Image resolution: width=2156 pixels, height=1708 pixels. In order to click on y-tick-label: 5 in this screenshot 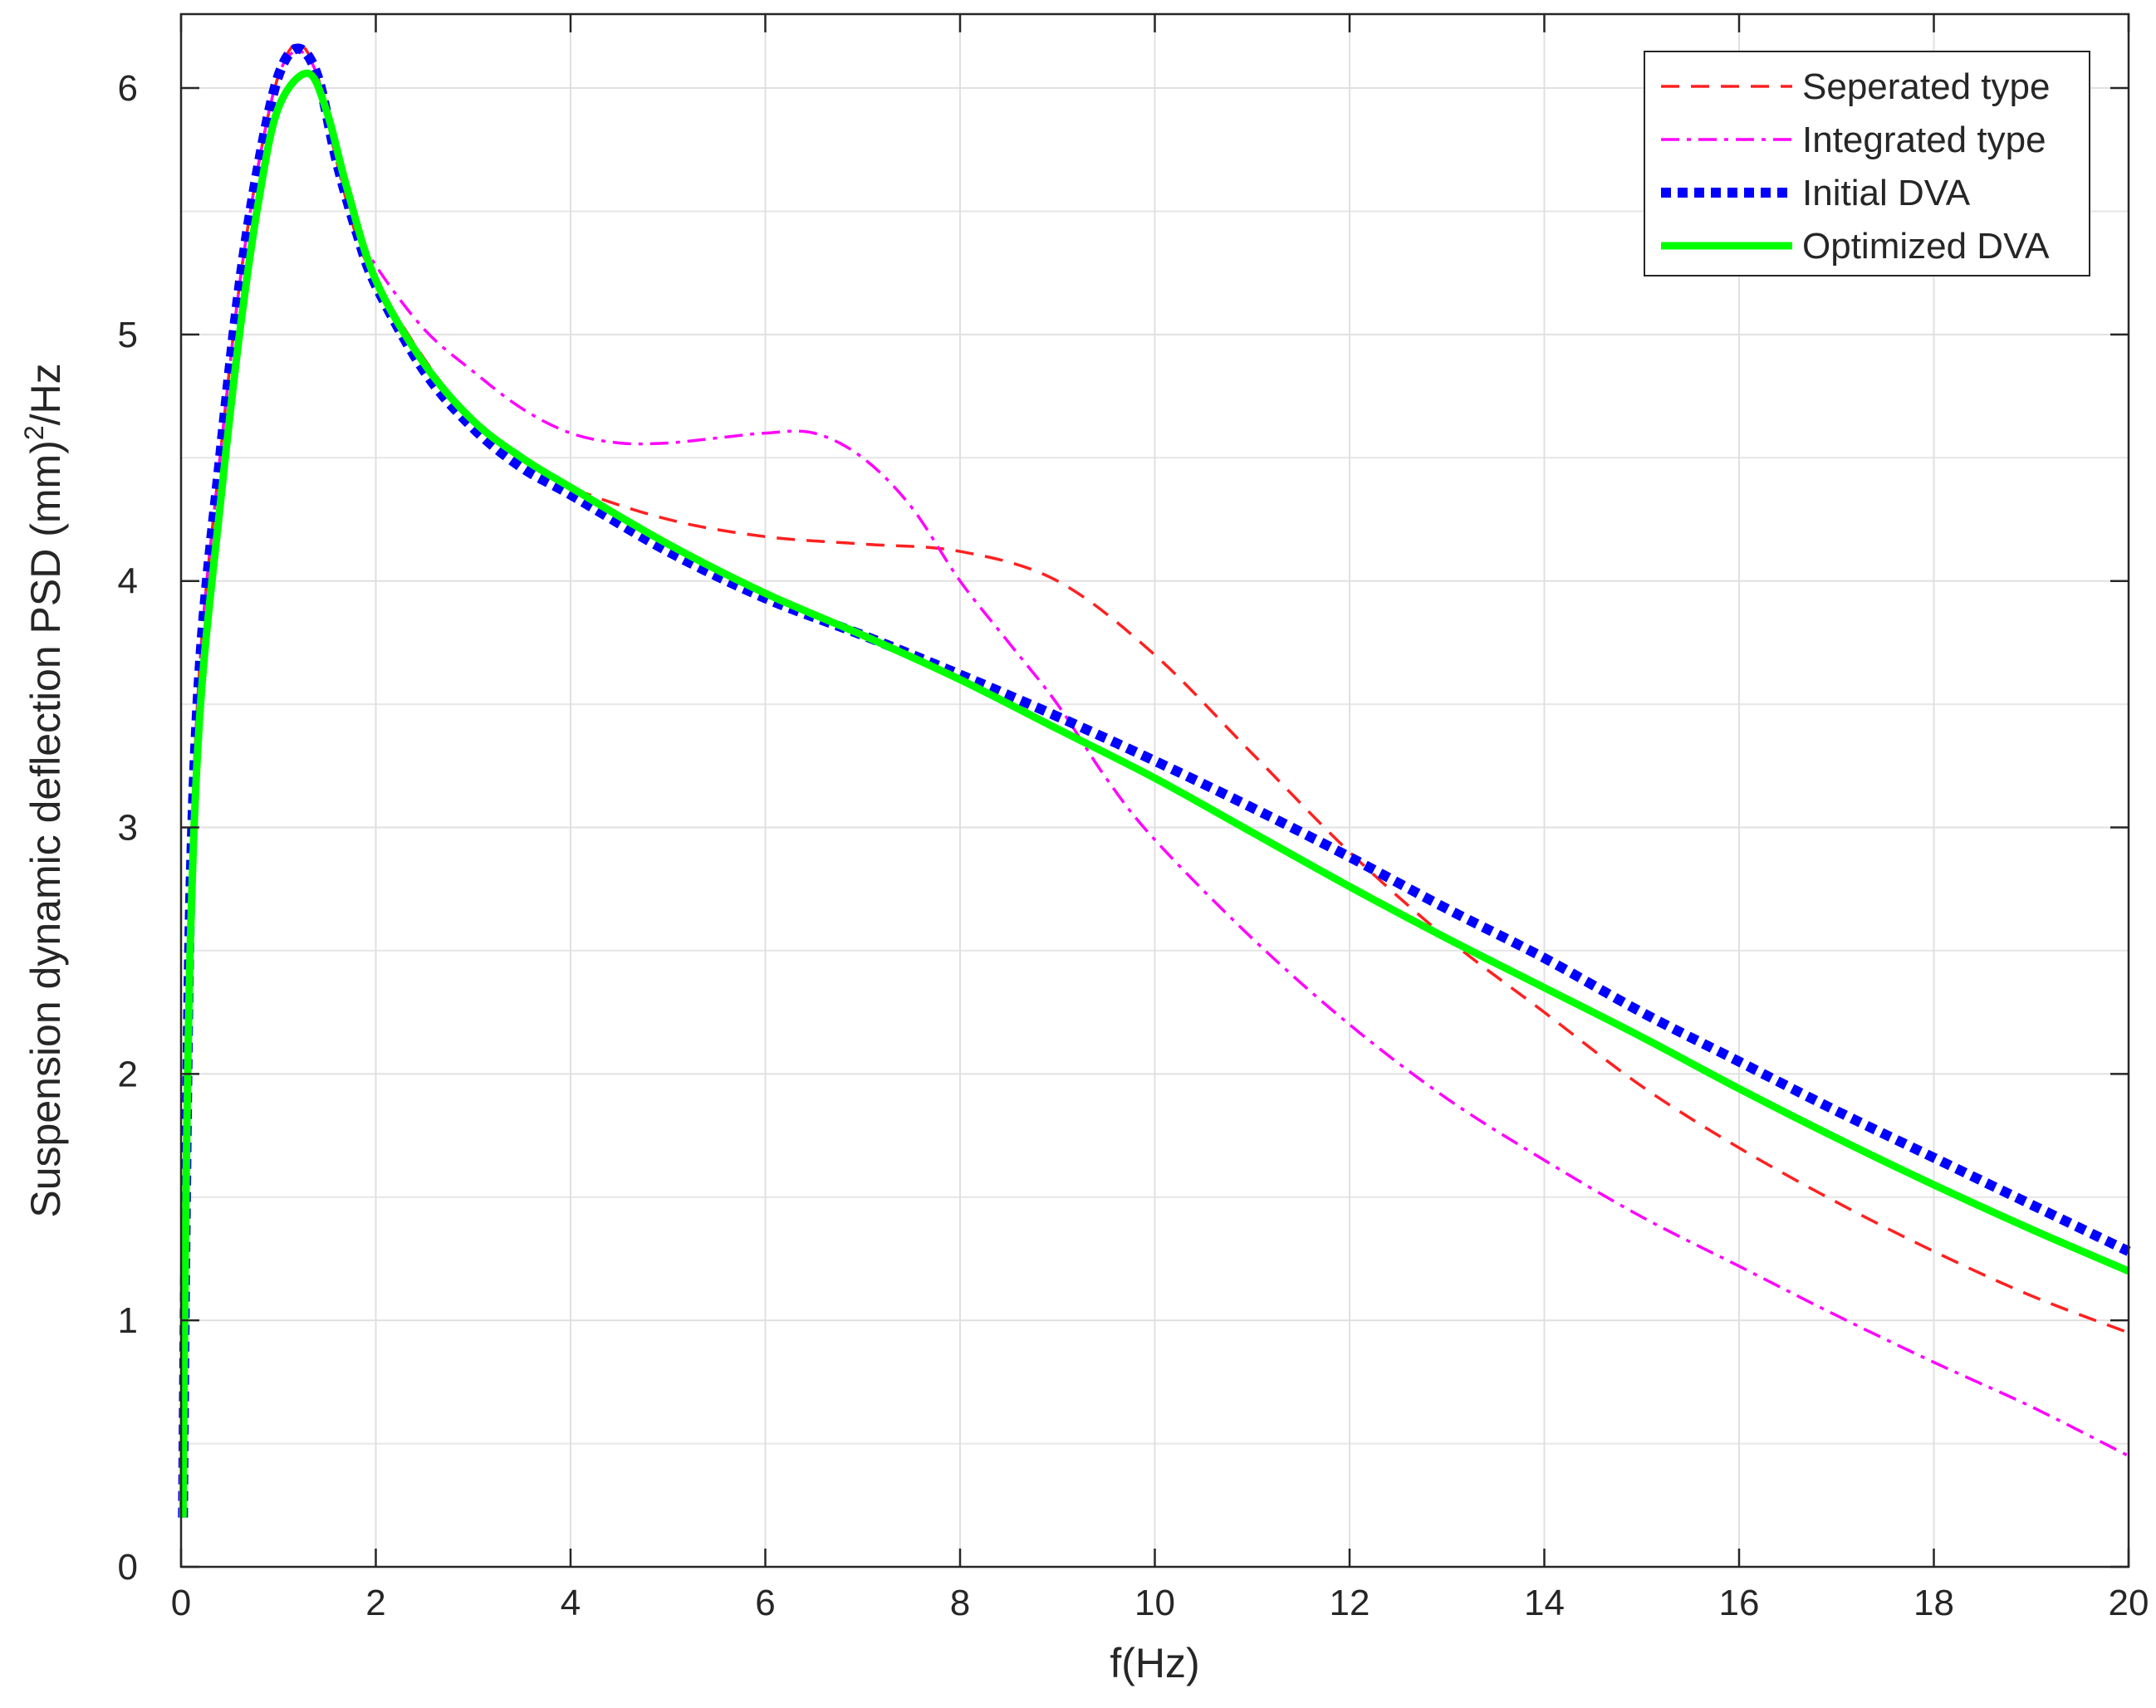, I will do `click(128, 335)`.